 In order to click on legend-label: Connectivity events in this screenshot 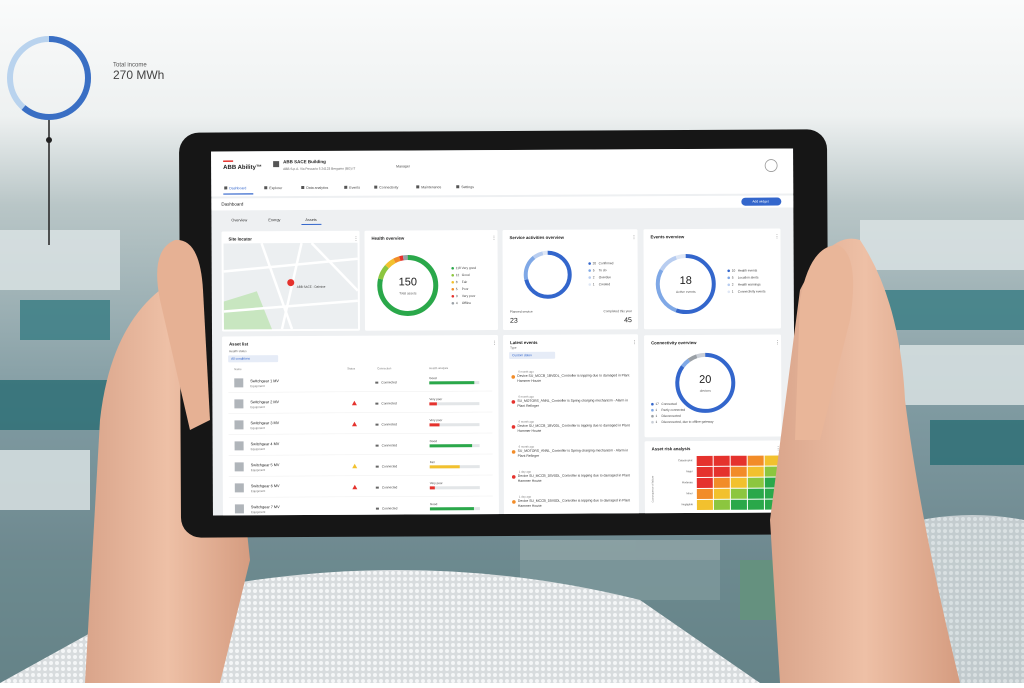, I will do `click(752, 291)`.